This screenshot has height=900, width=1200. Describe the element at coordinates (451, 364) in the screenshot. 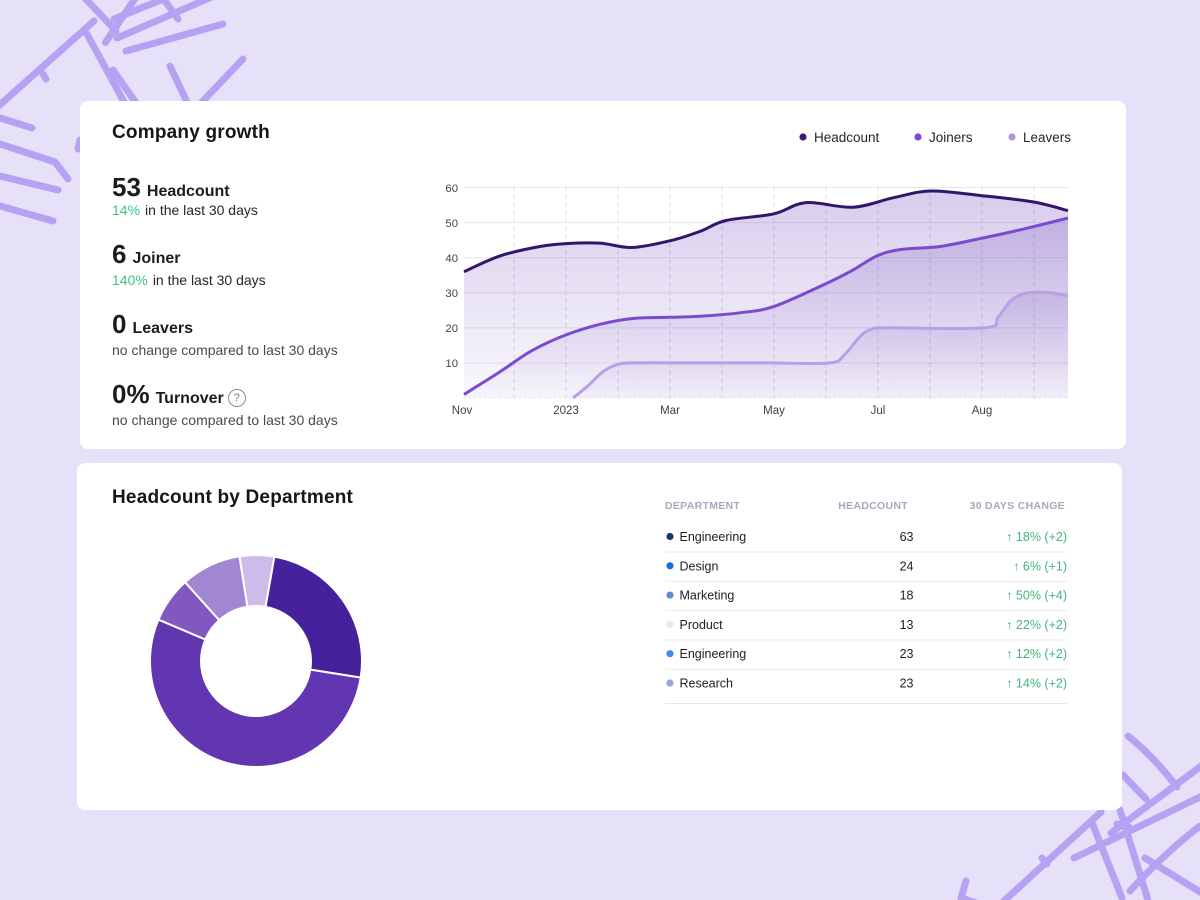

I see `svg-text: 10` at that location.